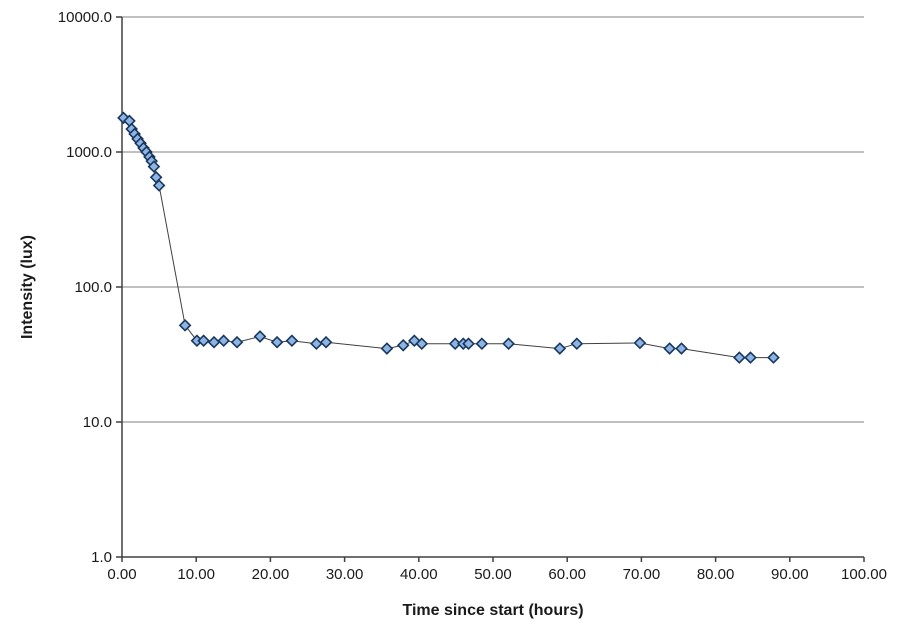  I want to click on x-tick-label: 20.00, so click(271, 574).